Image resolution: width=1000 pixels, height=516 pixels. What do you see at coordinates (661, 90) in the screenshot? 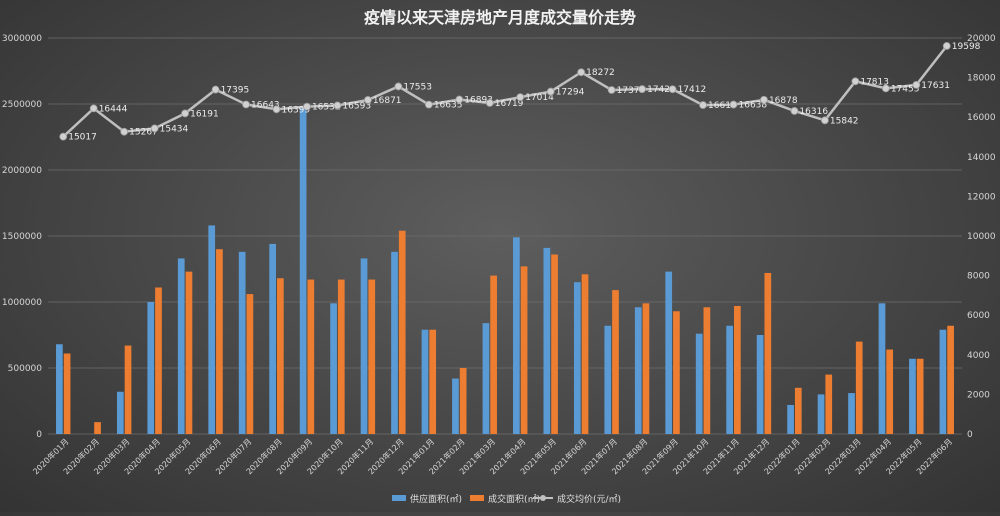
I see `price-data-label: 17421` at bounding box center [661, 90].